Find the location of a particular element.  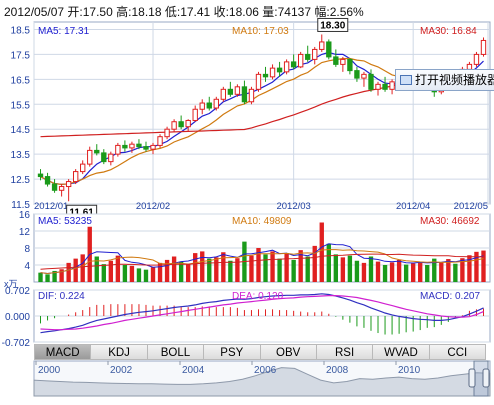

tab-rsi: RSI is located at coordinates (345, 352).